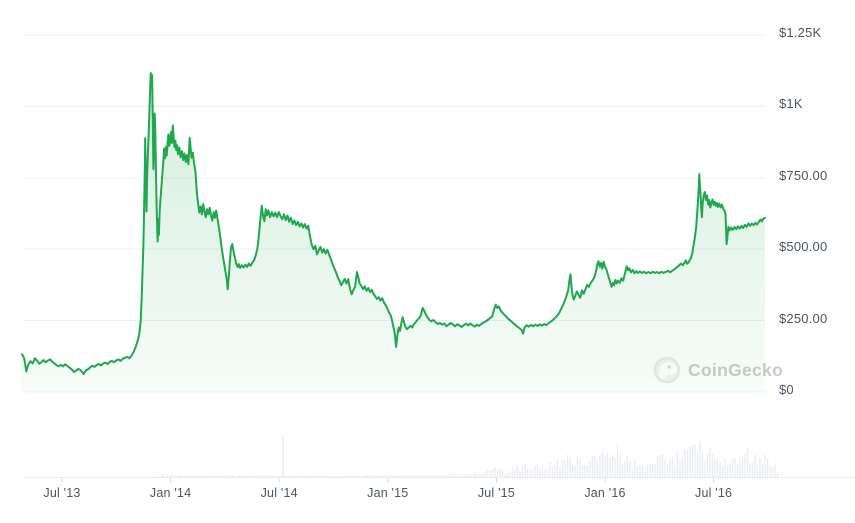  What do you see at coordinates (605, 493) in the screenshot?
I see `x-axis-label: Jan '16` at bounding box center [605, 493].